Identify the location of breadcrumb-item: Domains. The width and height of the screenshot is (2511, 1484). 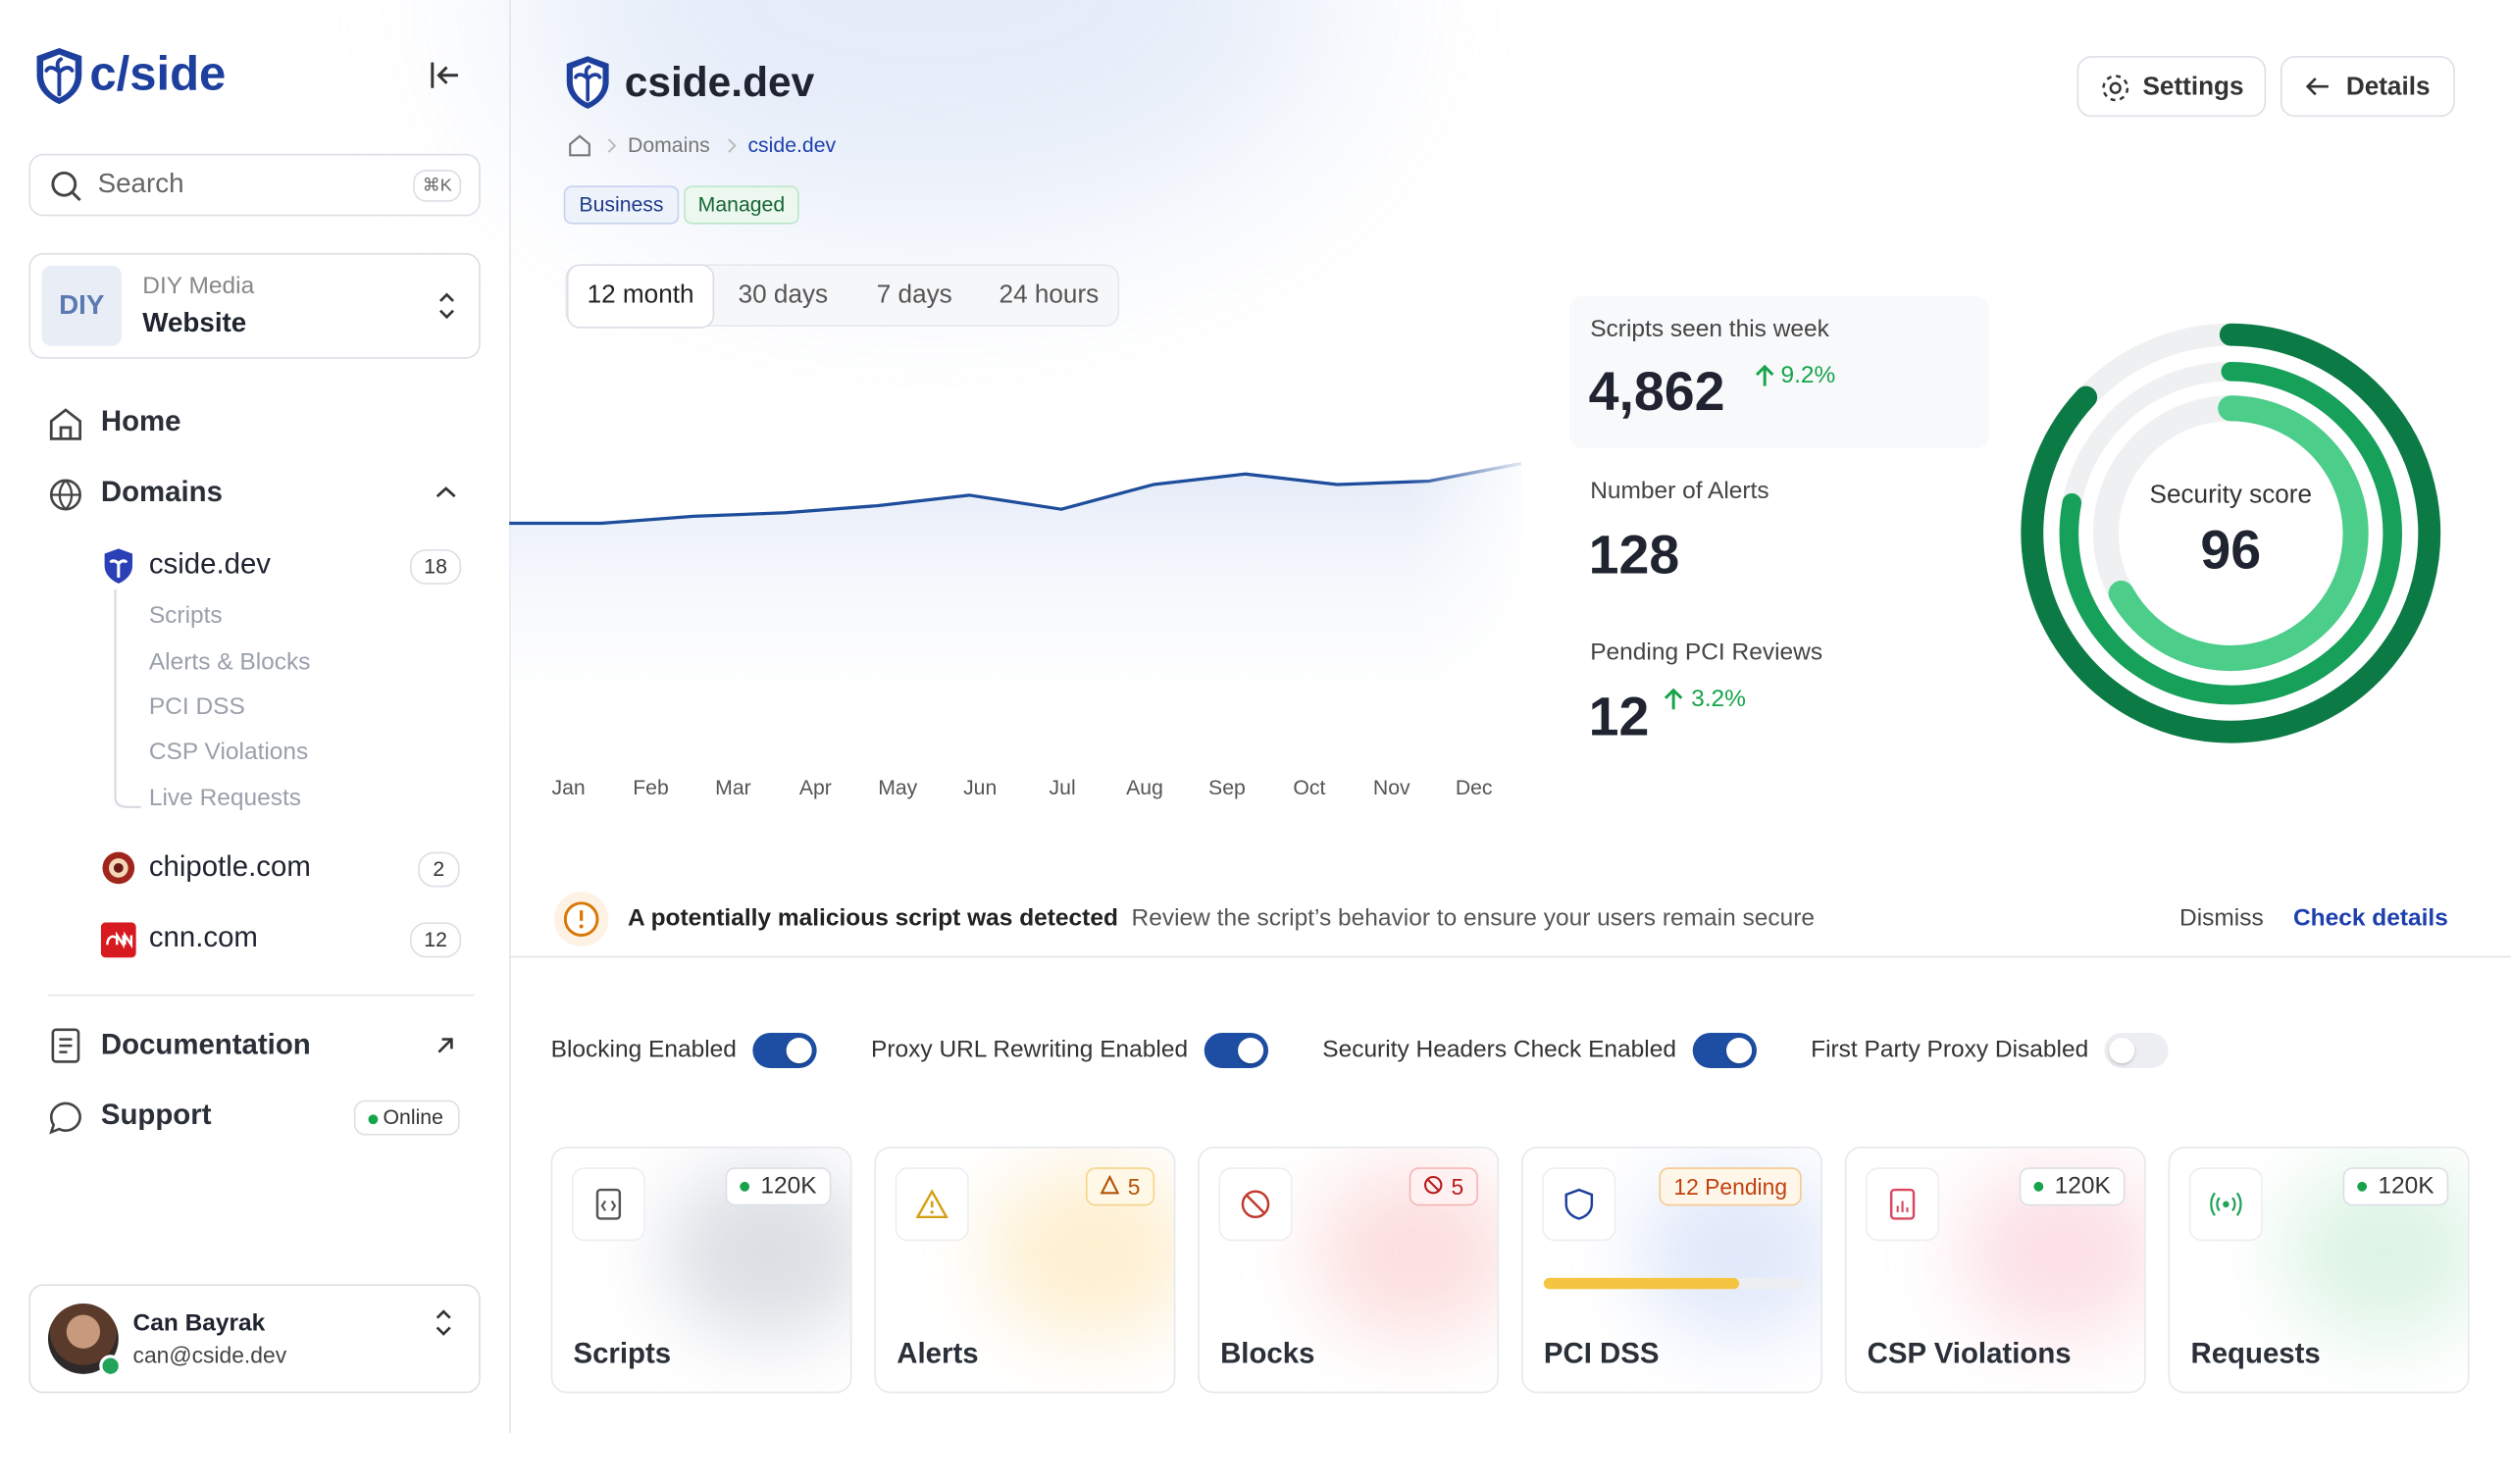
(669, 144).